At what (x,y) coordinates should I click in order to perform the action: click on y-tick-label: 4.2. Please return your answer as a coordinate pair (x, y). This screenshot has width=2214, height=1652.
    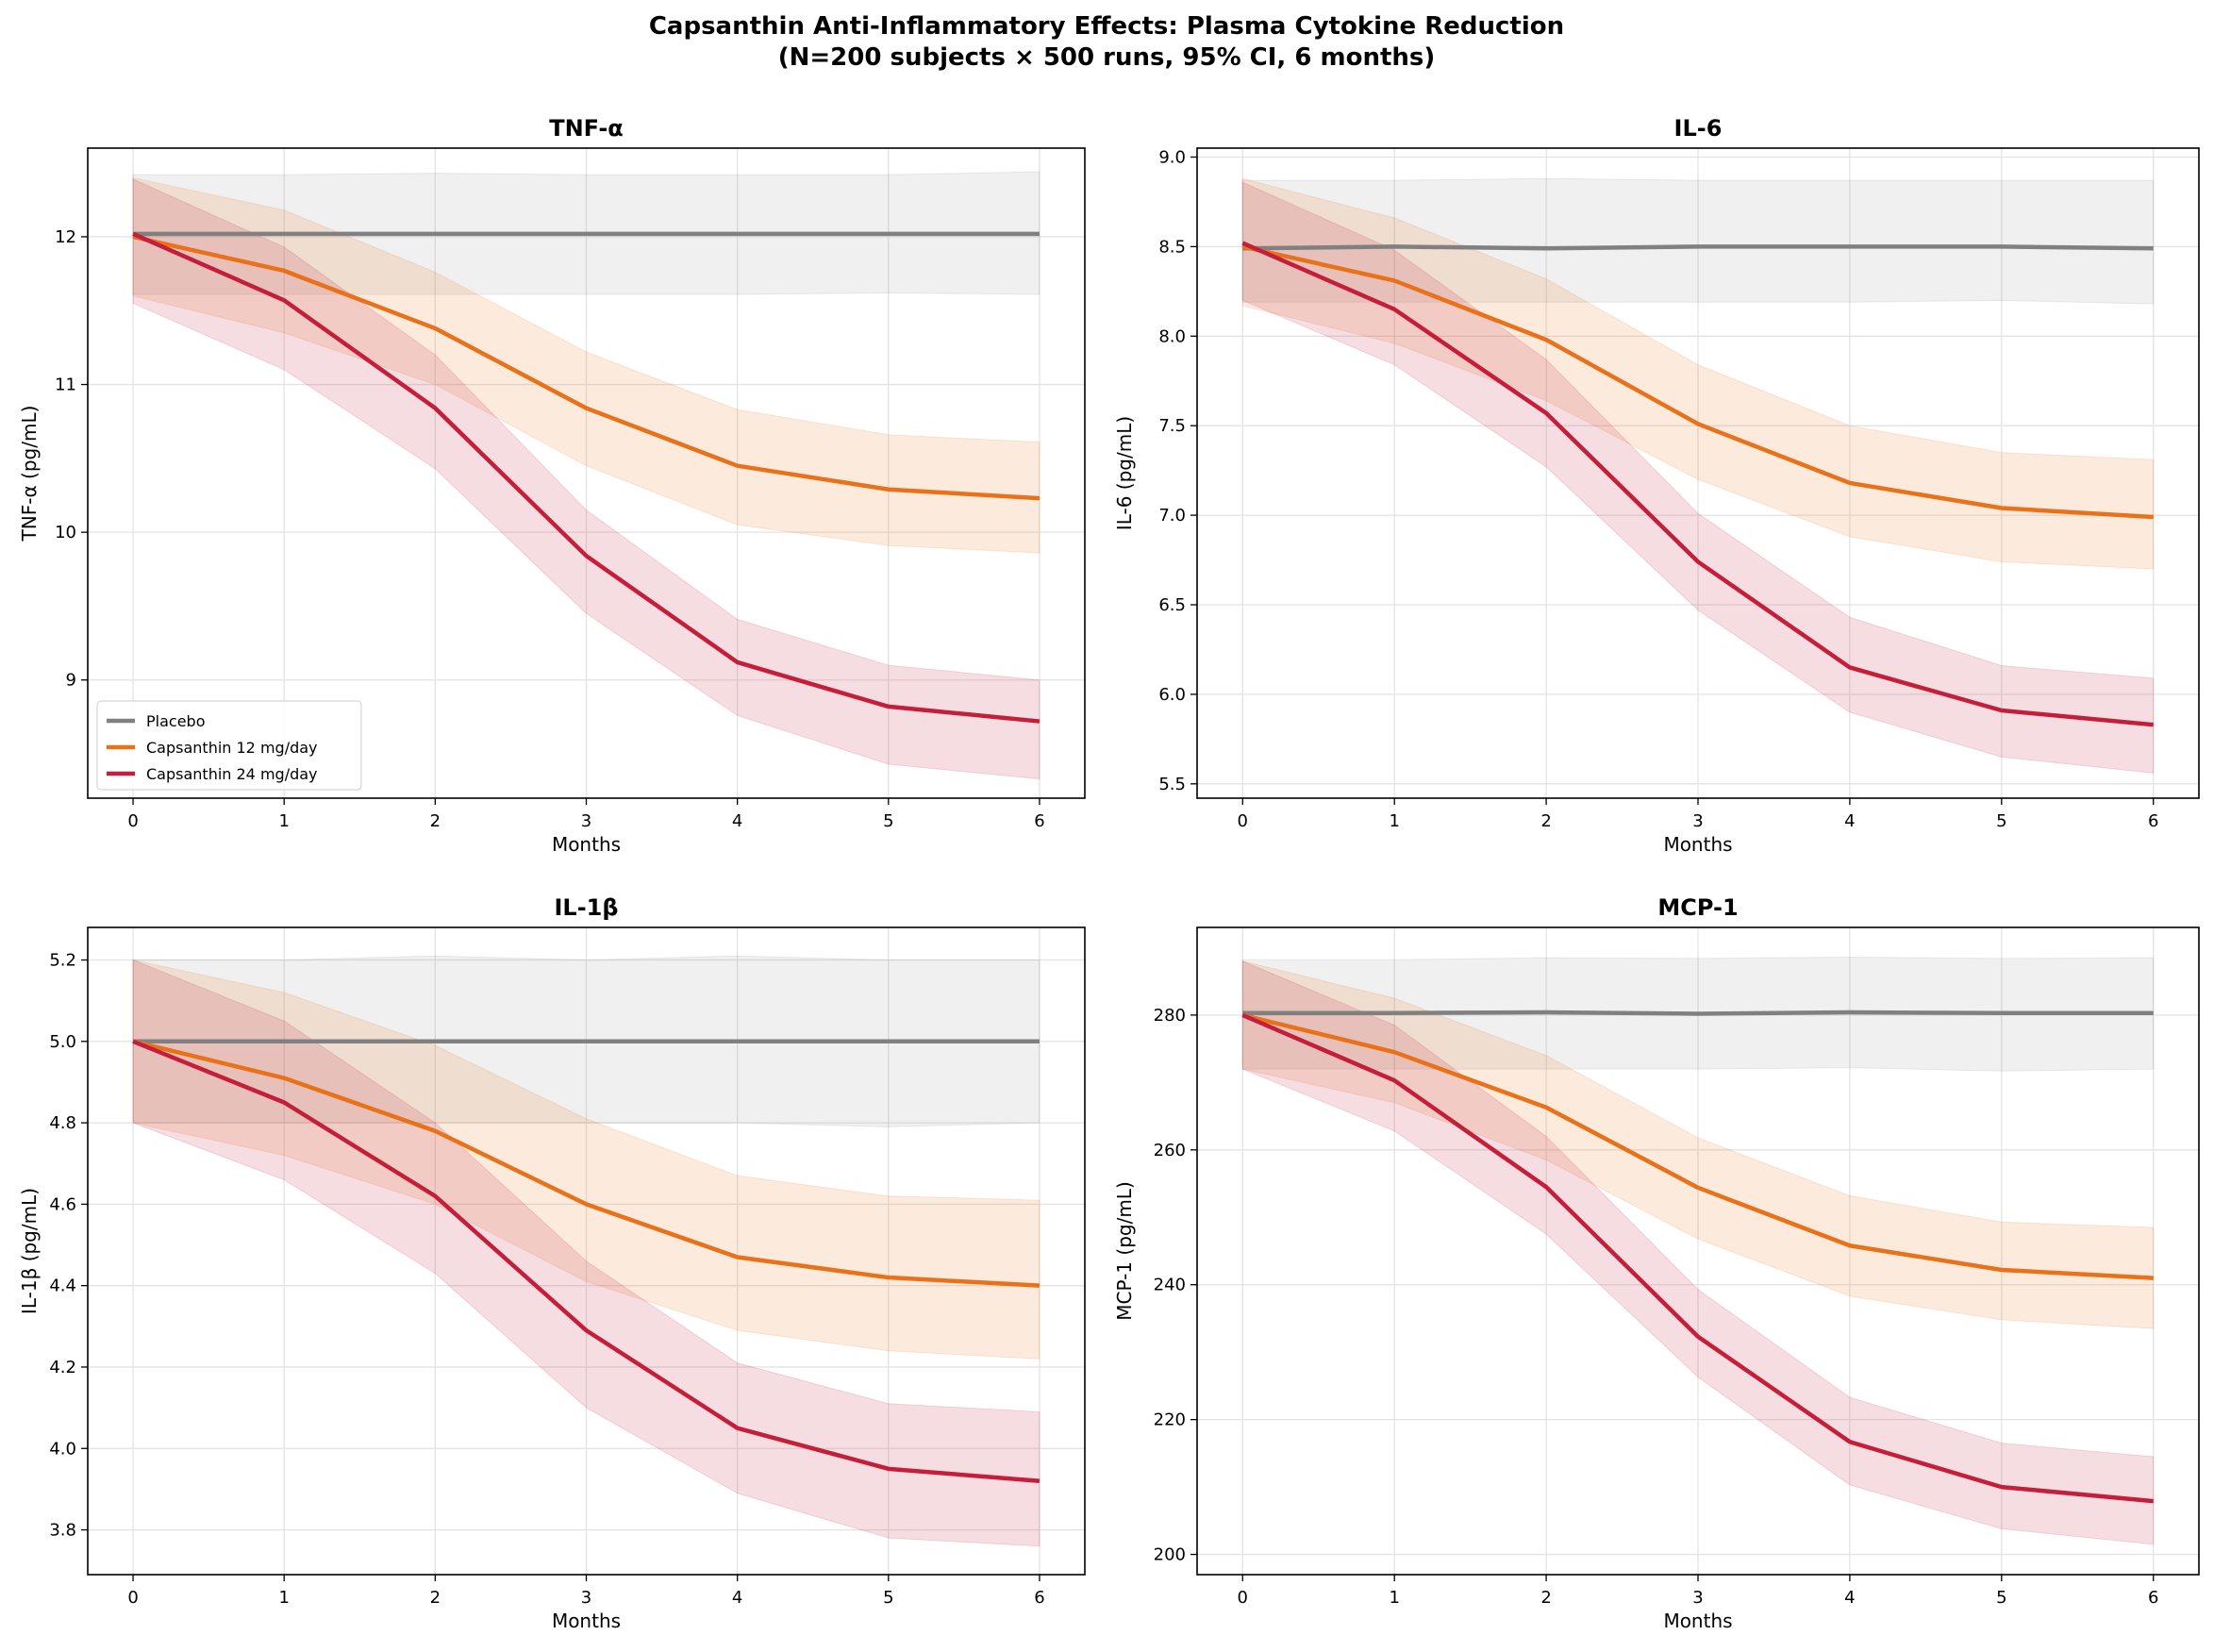
    Looking at the image, I should click on (62, 1367).